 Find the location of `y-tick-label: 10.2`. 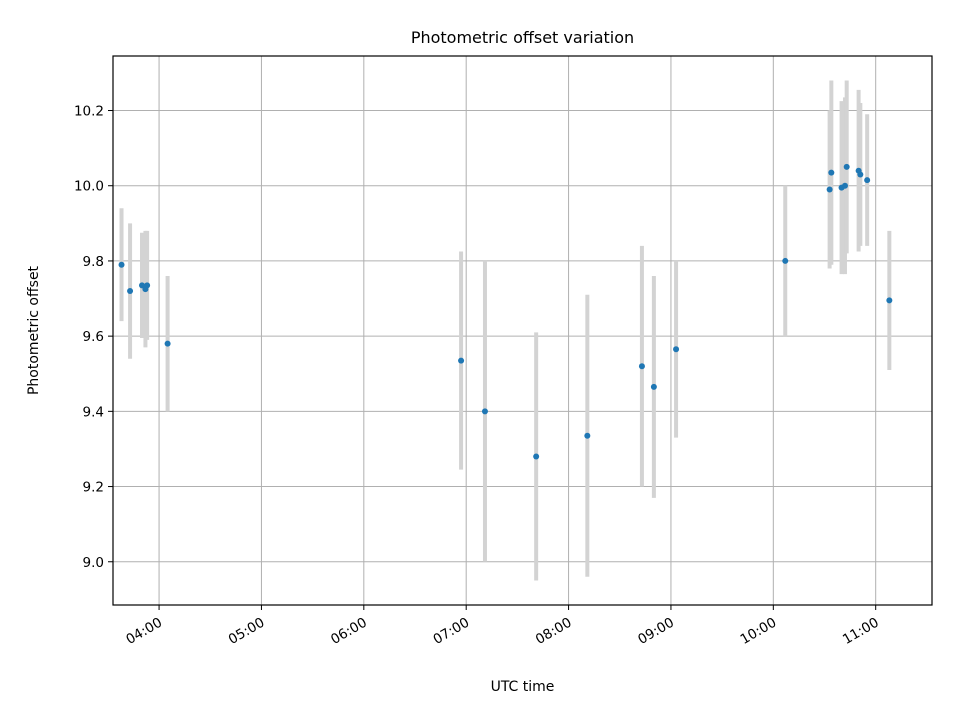

y-tick-label: 10.2 is located at coordinates (89, 112).